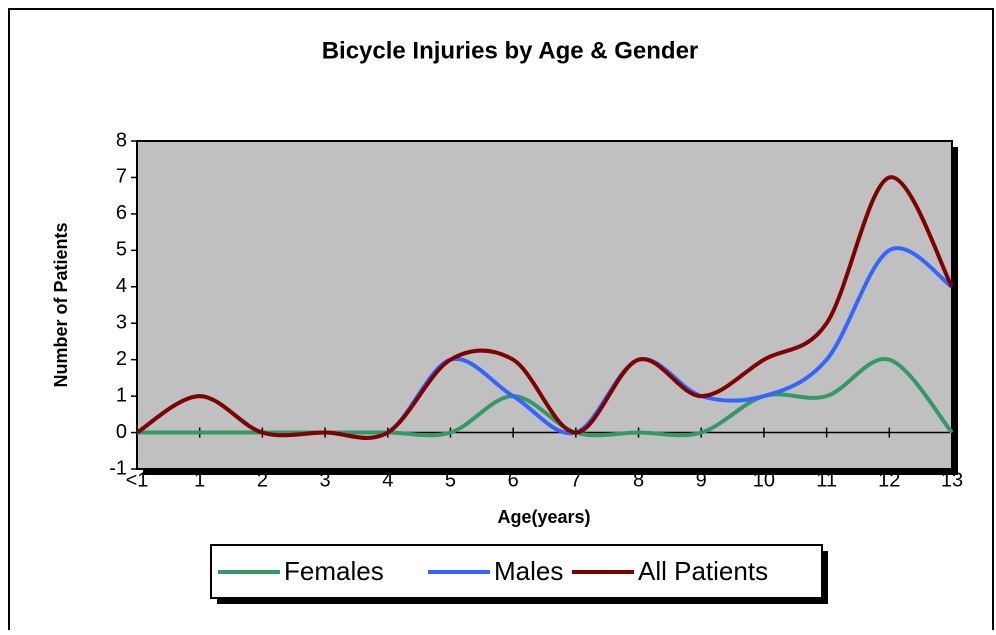  I want to click on y-tick-label: 0, so click(121, 432).